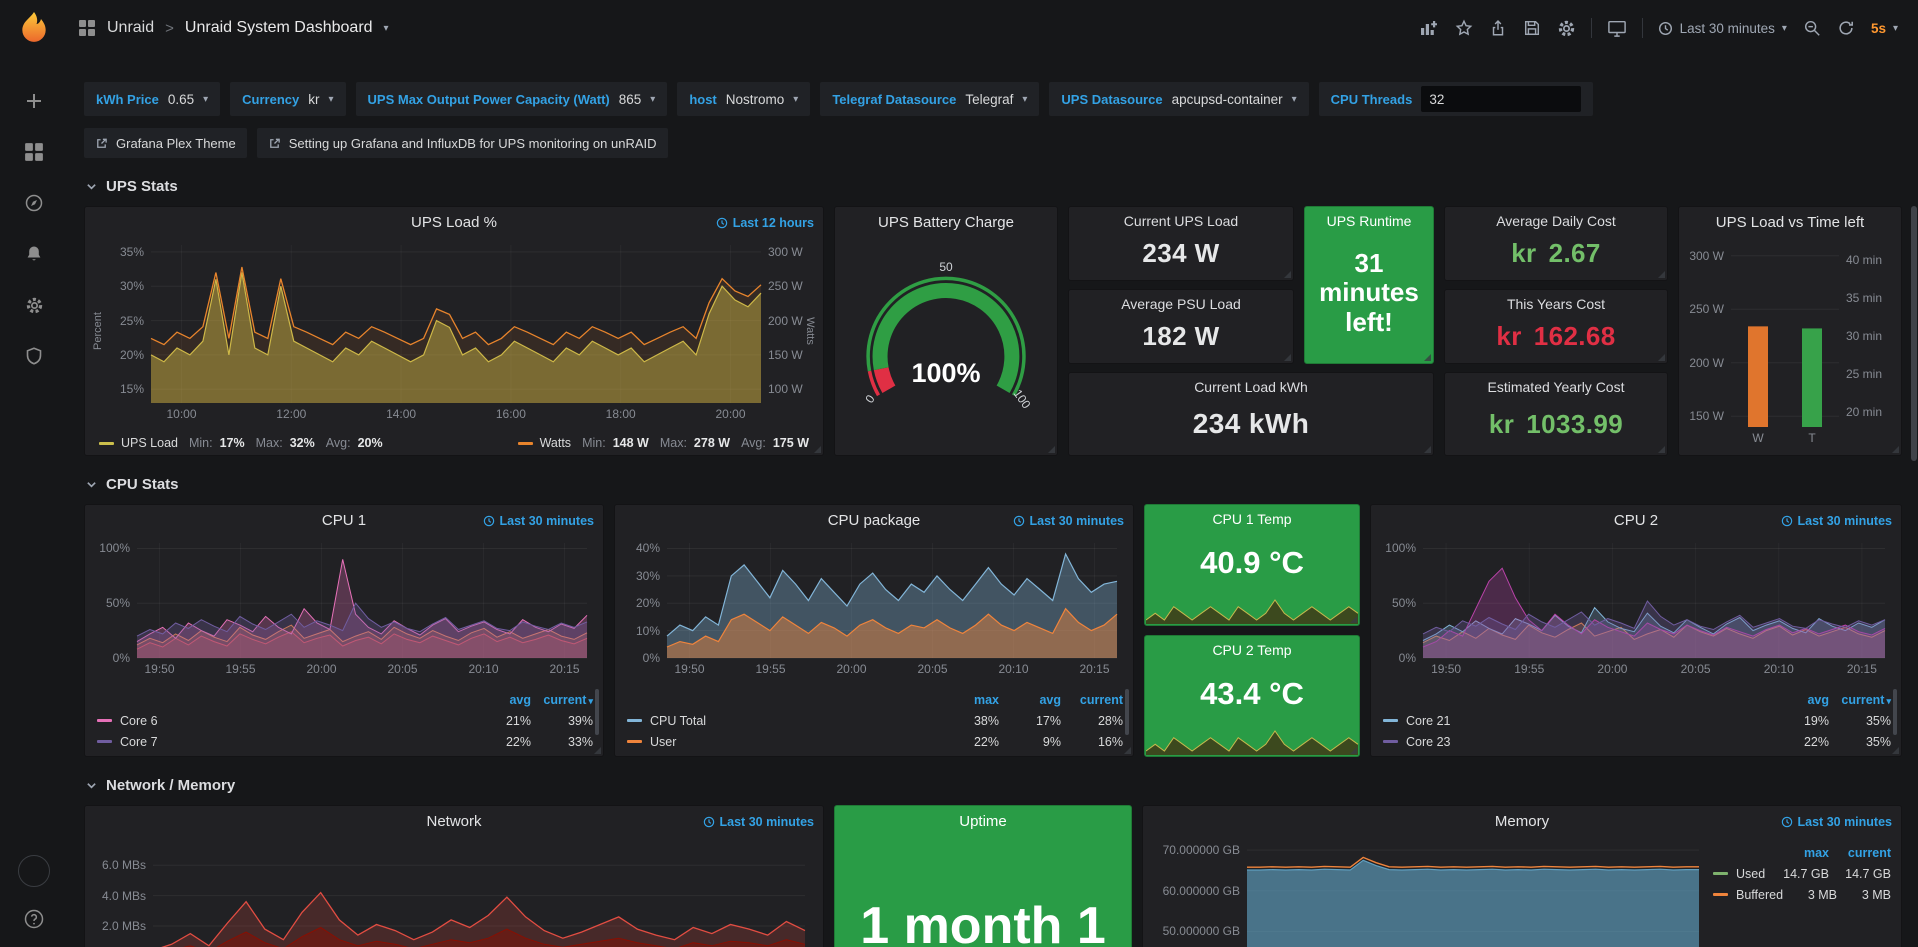 The image size is (1918, 947). I want to click on panel-title: CPU 1 Temp, so click(1252, 519).